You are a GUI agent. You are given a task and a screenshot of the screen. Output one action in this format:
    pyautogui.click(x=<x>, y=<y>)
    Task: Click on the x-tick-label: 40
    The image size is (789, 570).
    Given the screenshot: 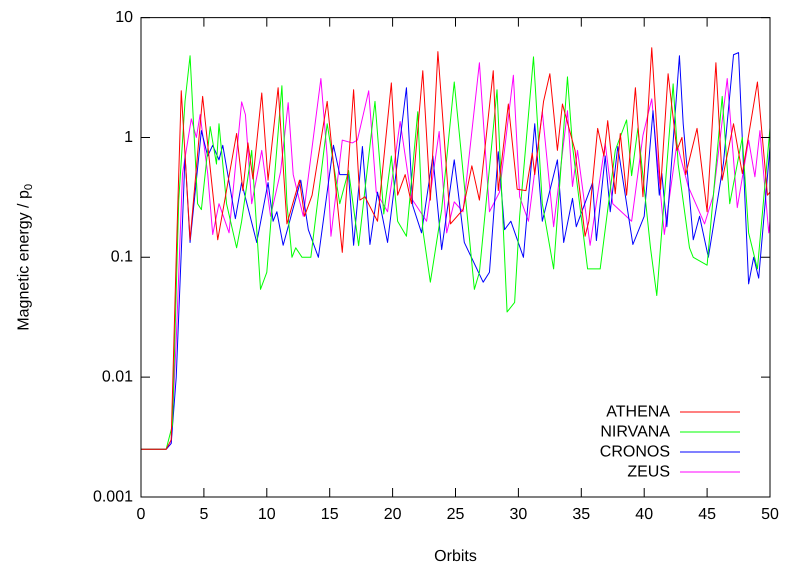 What is the action you would take?
    pyautogui.click(x=644, y=515)
    